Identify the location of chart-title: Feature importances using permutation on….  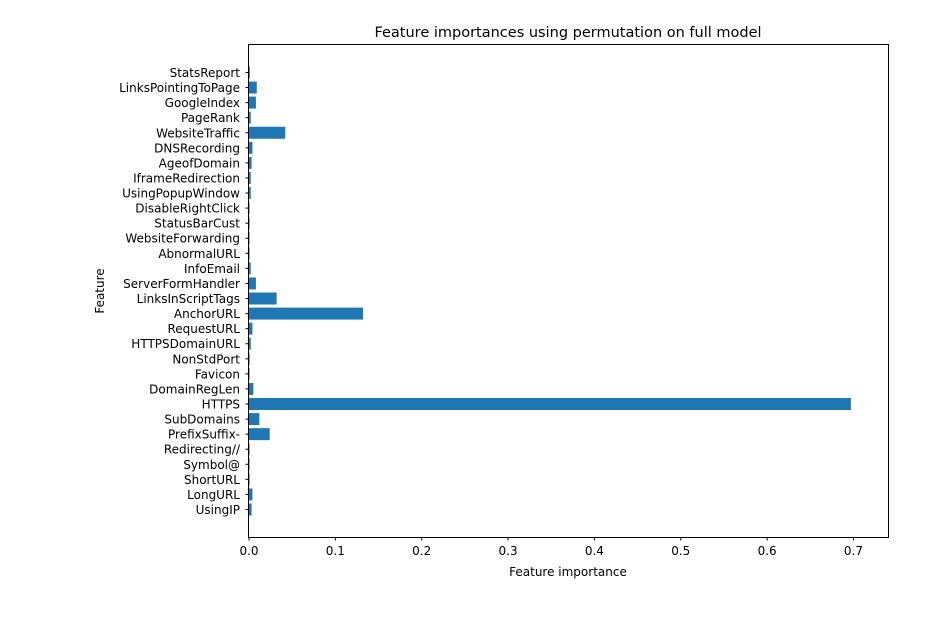
(567, 33).